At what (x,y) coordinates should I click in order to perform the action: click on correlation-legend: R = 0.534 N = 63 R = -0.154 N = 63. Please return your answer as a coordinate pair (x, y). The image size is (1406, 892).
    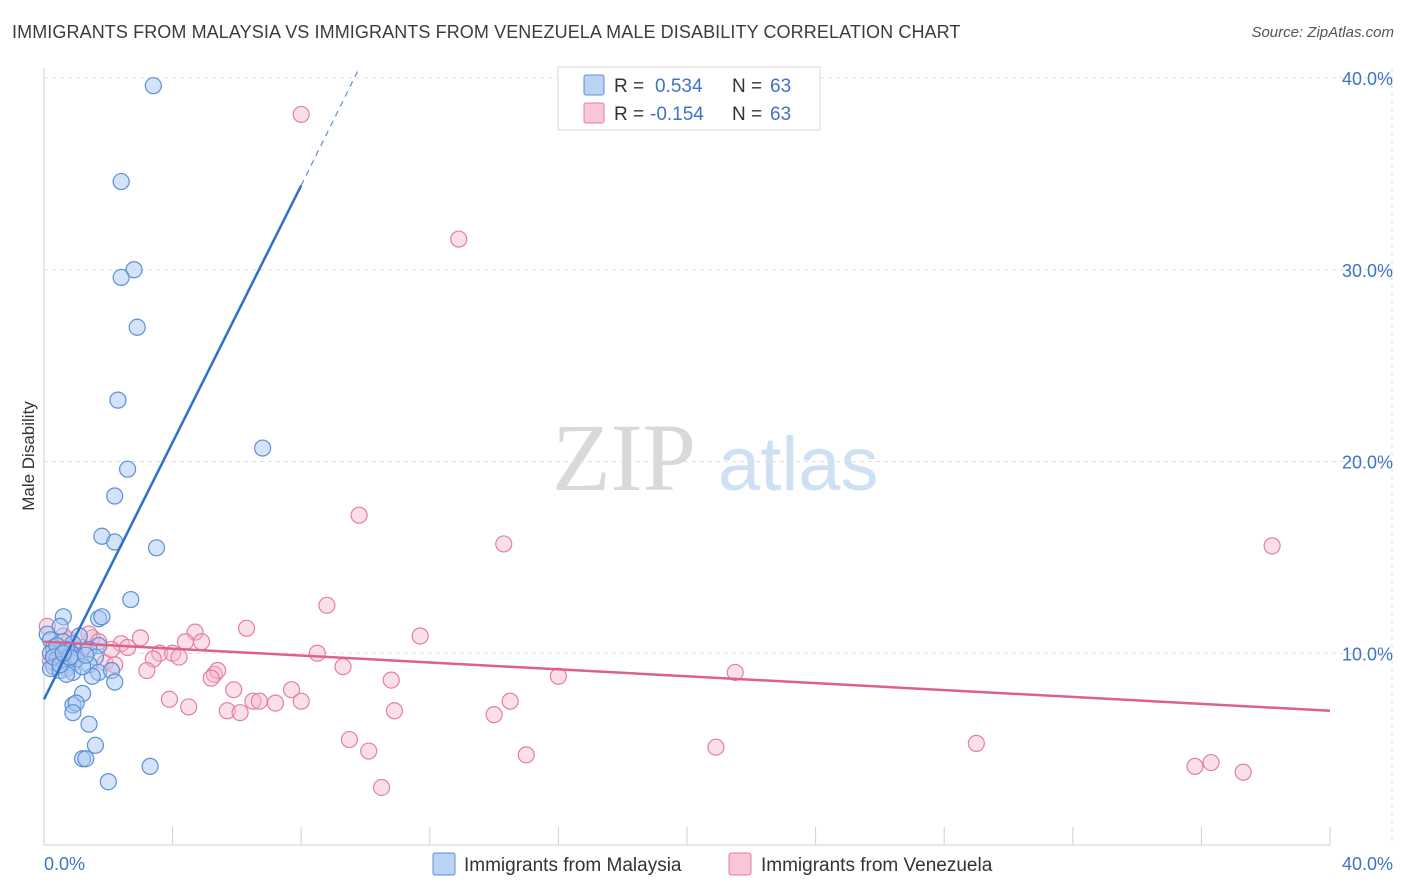
    Looking at the image, I should click on (689, 98).